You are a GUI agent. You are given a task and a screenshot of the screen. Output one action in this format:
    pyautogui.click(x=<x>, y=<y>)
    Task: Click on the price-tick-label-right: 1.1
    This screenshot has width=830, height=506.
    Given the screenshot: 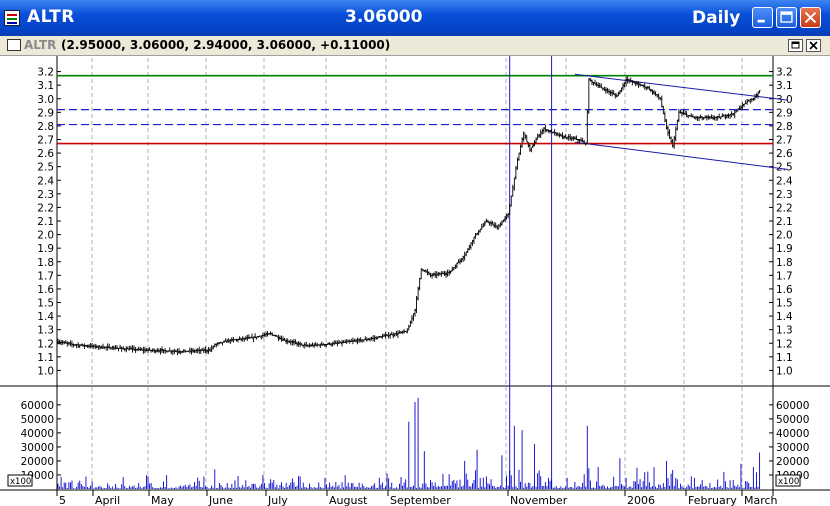 What is the action you would take?
    pyautogui.click(x=784, y=358)
    